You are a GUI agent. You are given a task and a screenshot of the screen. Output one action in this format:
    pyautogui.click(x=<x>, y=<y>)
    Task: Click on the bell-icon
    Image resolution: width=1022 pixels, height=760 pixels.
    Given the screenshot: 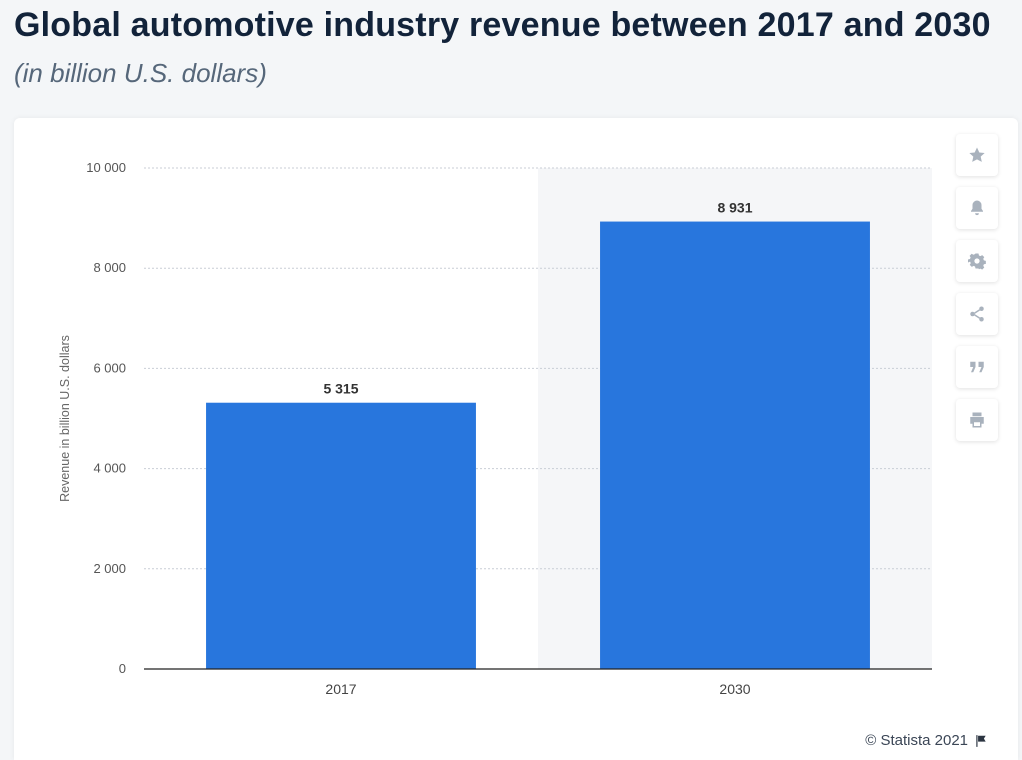 What is the action you would take?
    pyautogui.click(x=977, y=208)
    